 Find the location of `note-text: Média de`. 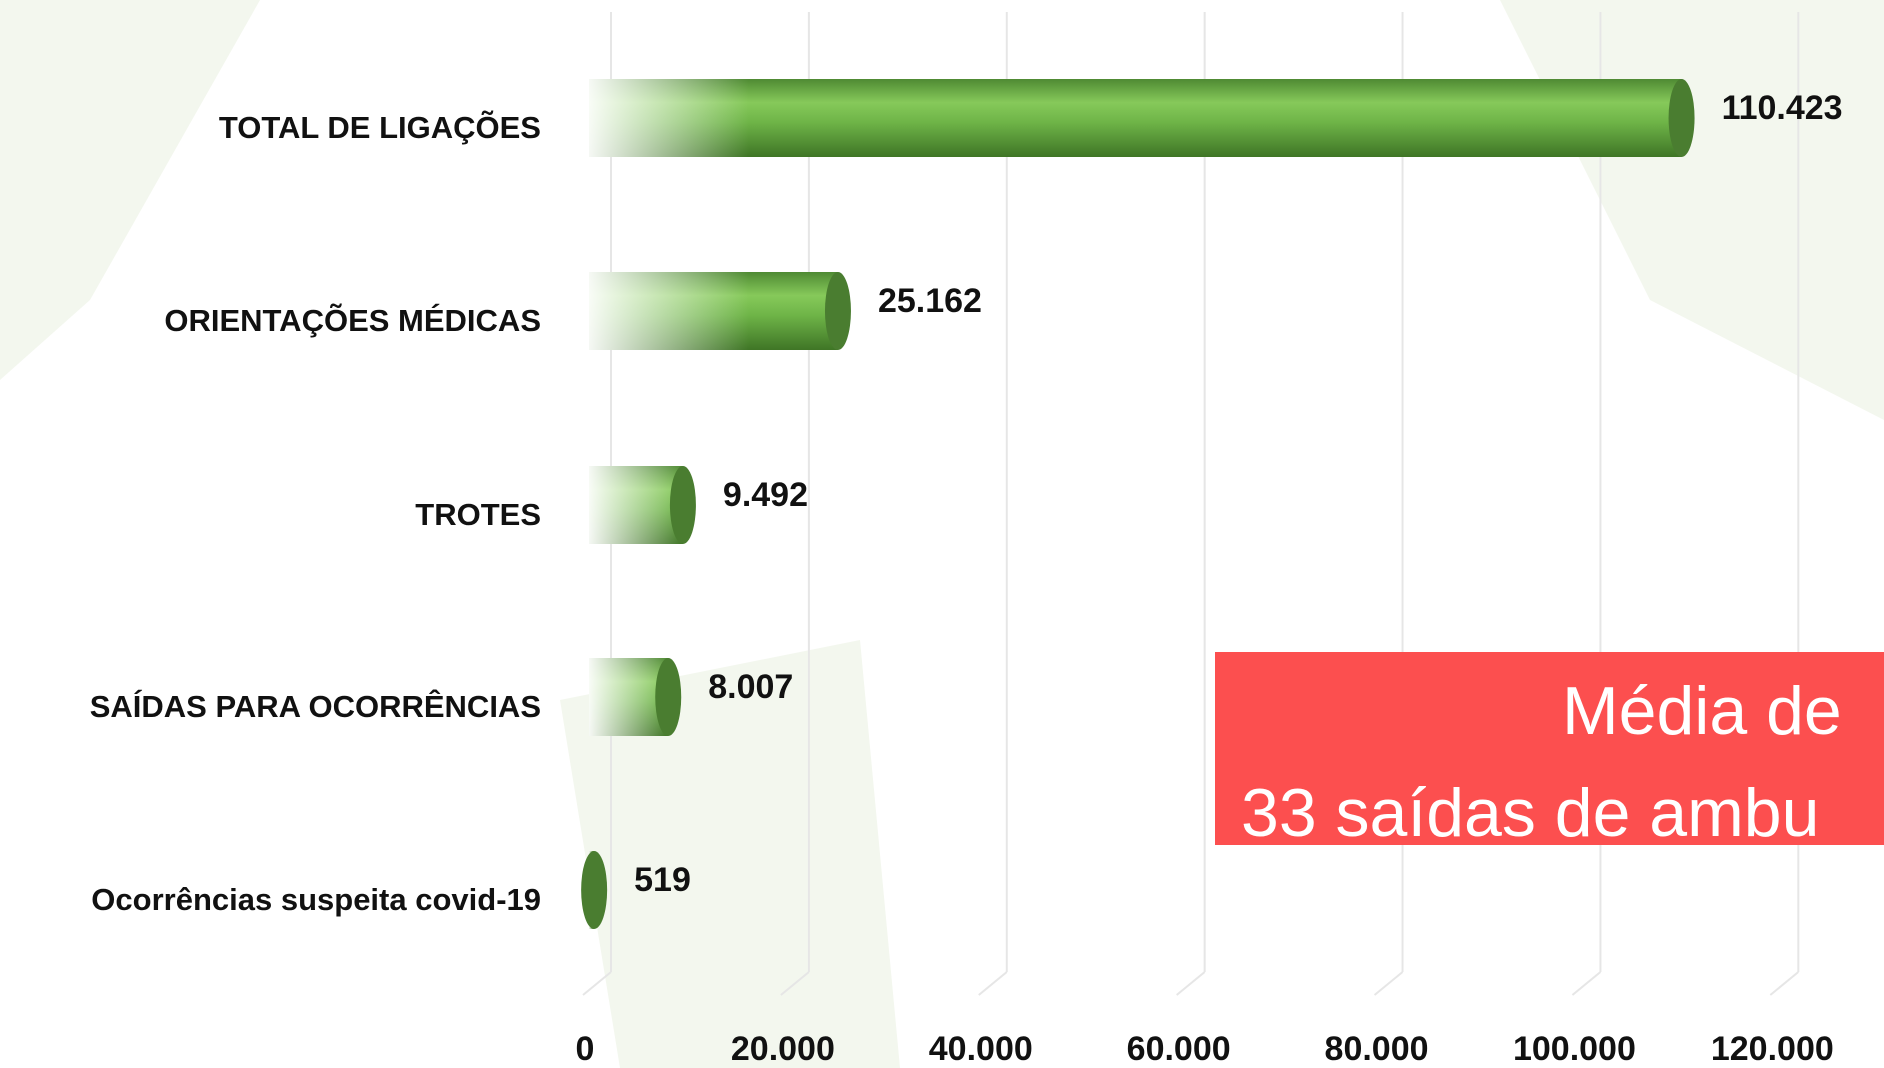

note-text: Média de is located at coordinates (1702, 711).